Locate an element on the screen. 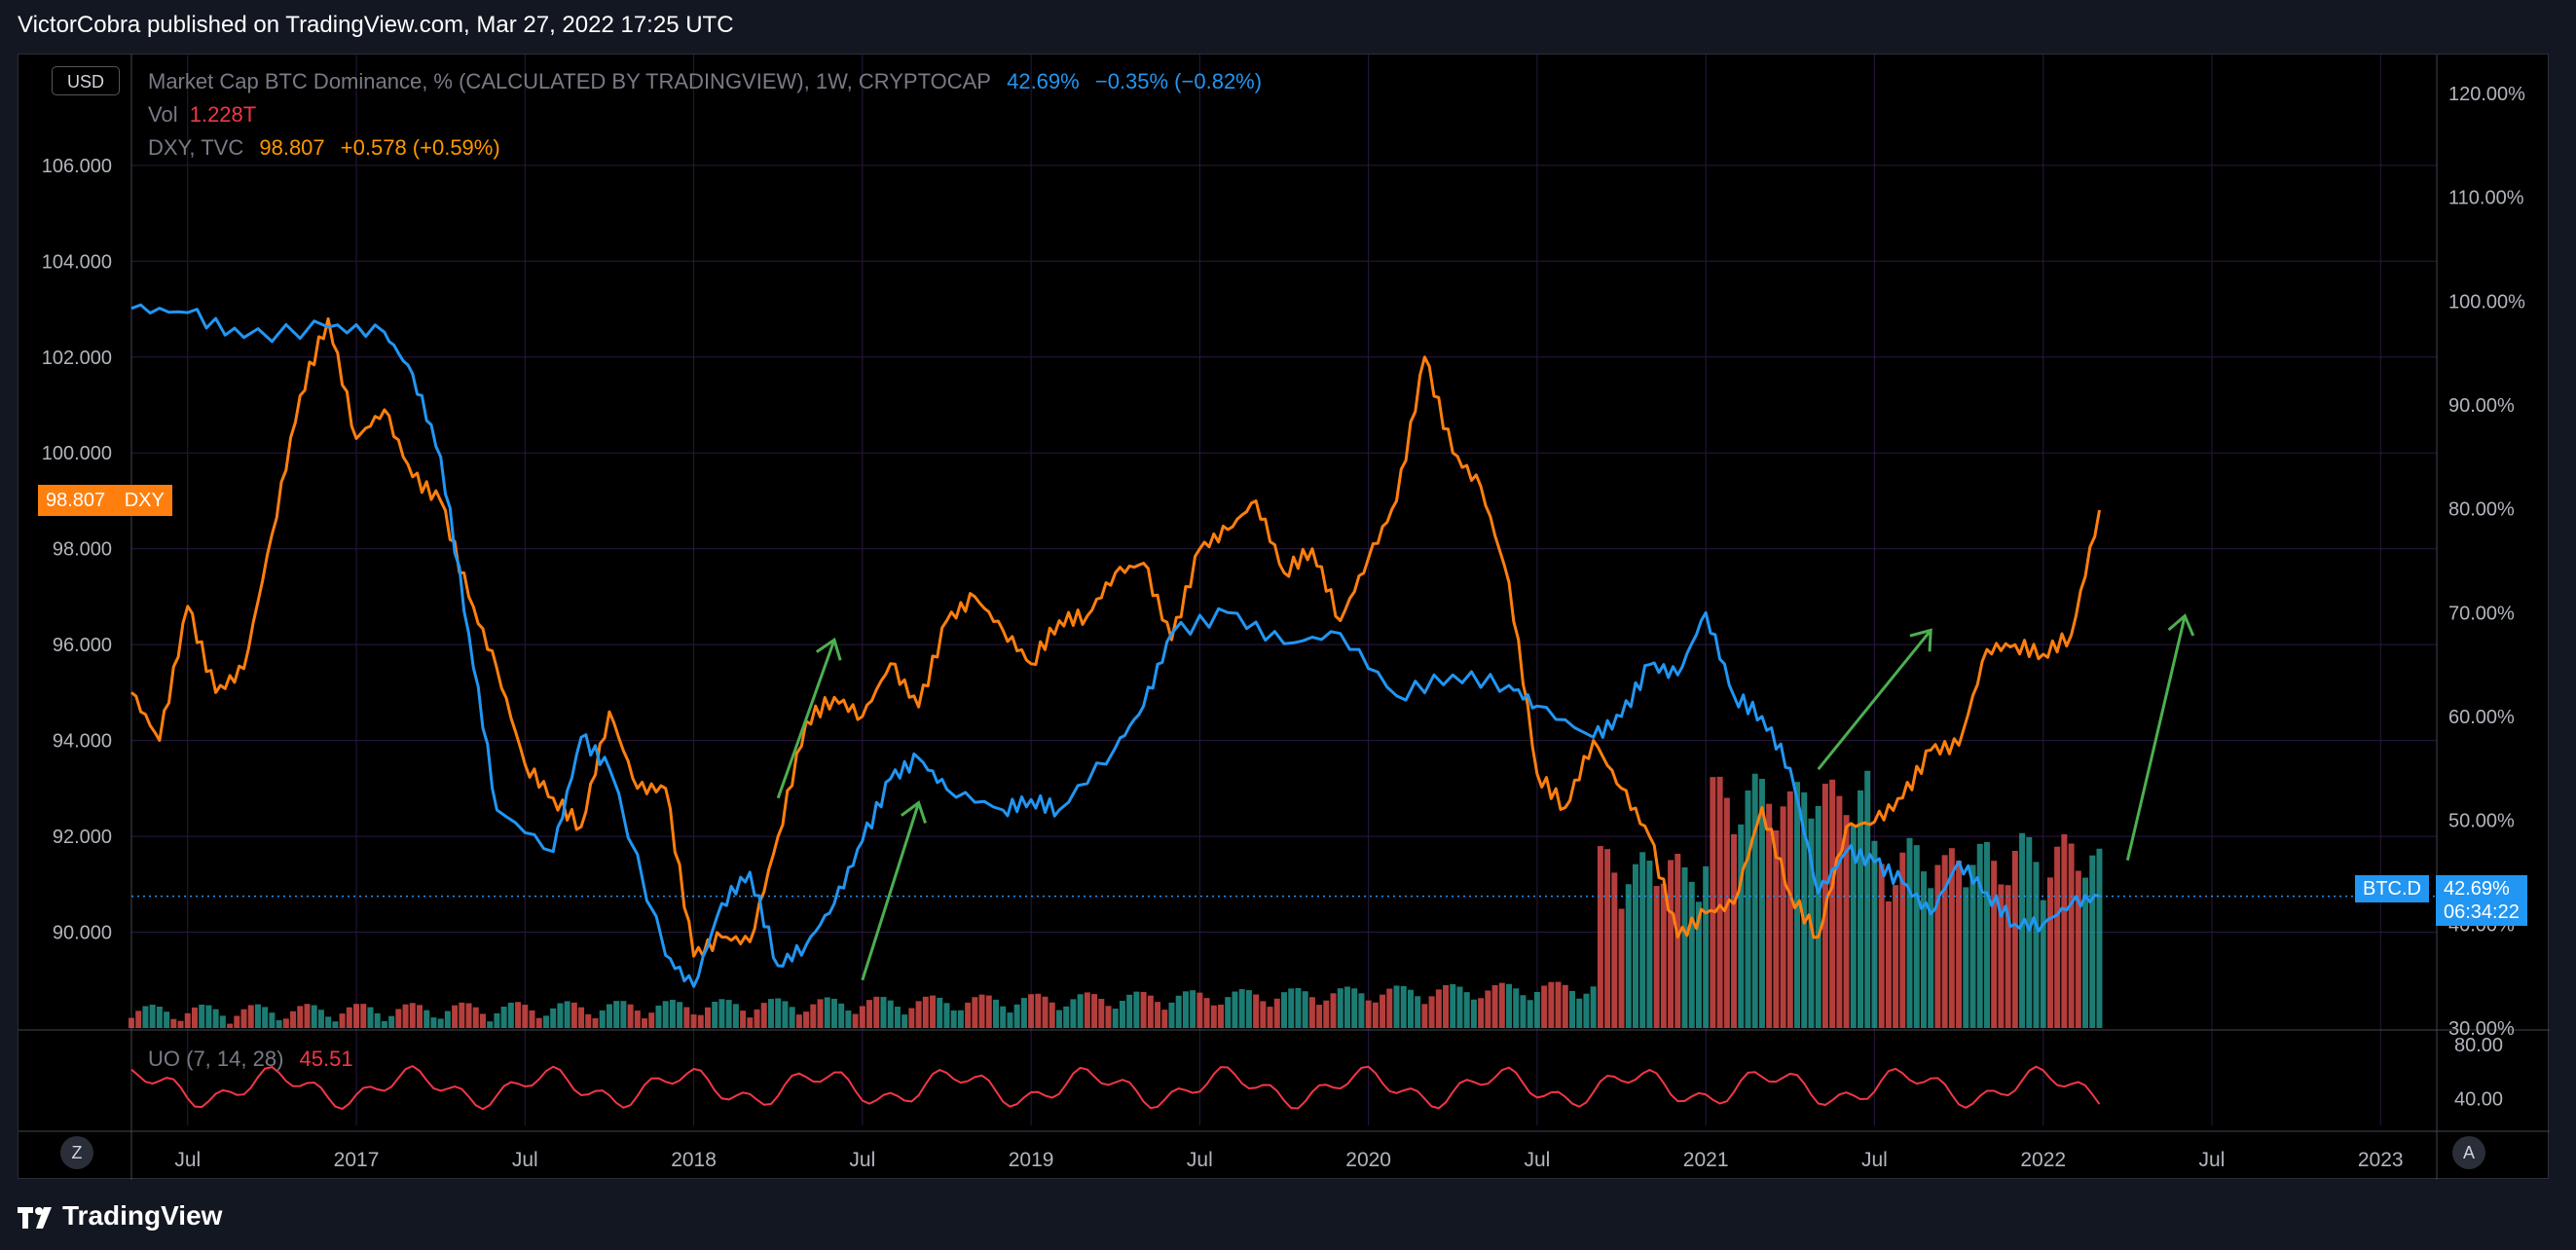  currency-button: USD is located at coordinates (86, 80).